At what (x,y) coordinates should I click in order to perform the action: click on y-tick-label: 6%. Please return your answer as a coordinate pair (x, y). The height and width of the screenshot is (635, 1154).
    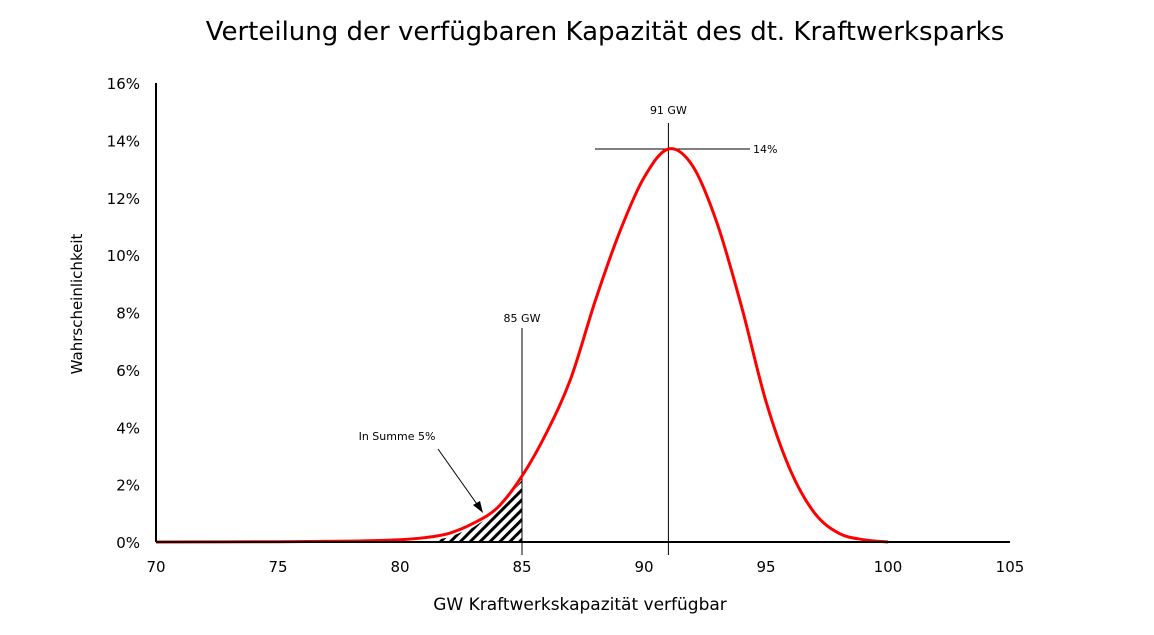
    Looking at the image, I should click on (128, 371).